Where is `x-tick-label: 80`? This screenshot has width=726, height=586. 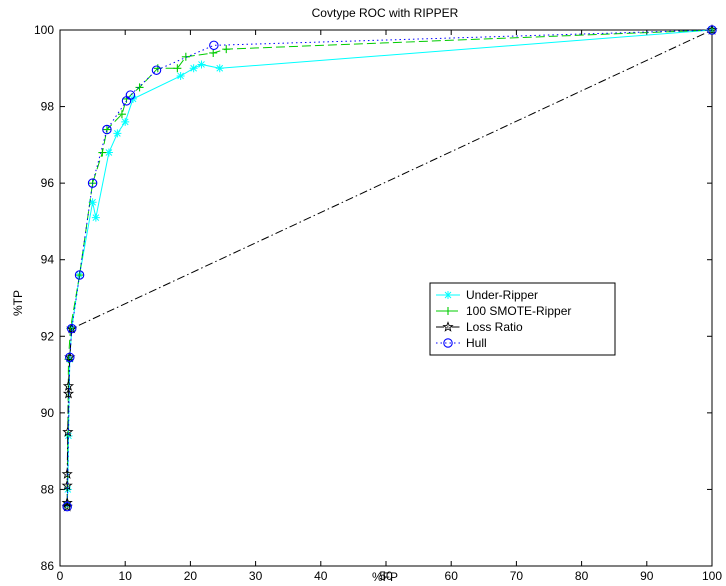
x-tick-label: 80 is located at coordinates (582, 576).